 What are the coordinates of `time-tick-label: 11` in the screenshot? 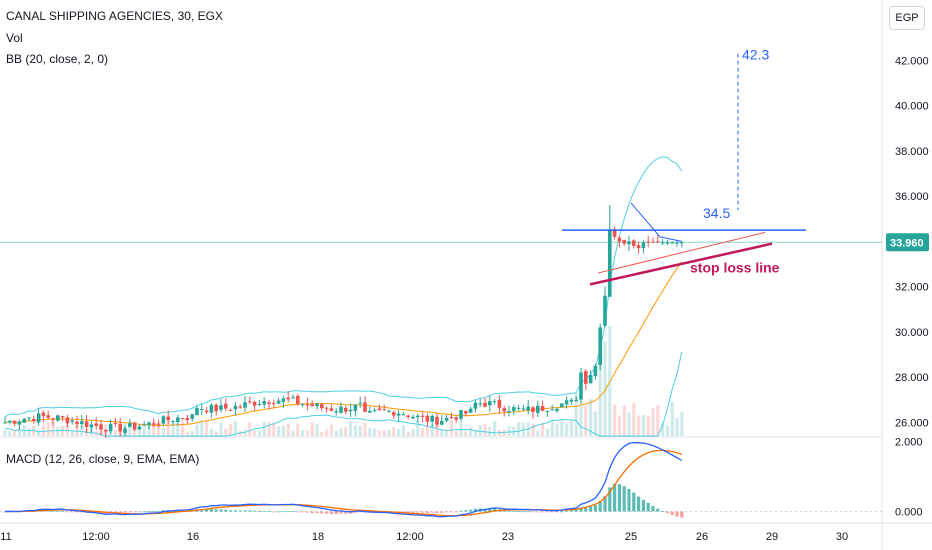 It's located at (5, 537).